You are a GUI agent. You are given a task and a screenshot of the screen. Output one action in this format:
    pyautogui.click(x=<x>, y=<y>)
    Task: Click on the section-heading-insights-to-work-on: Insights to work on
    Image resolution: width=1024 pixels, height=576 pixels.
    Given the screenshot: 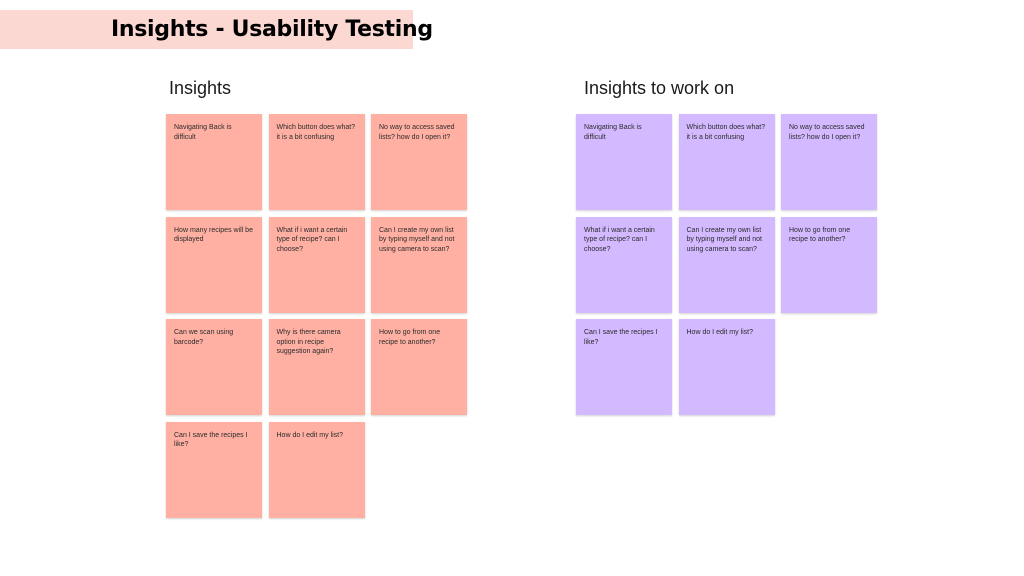 What is the action you would take?
    pyautogui.click(x=659, y=88)
    